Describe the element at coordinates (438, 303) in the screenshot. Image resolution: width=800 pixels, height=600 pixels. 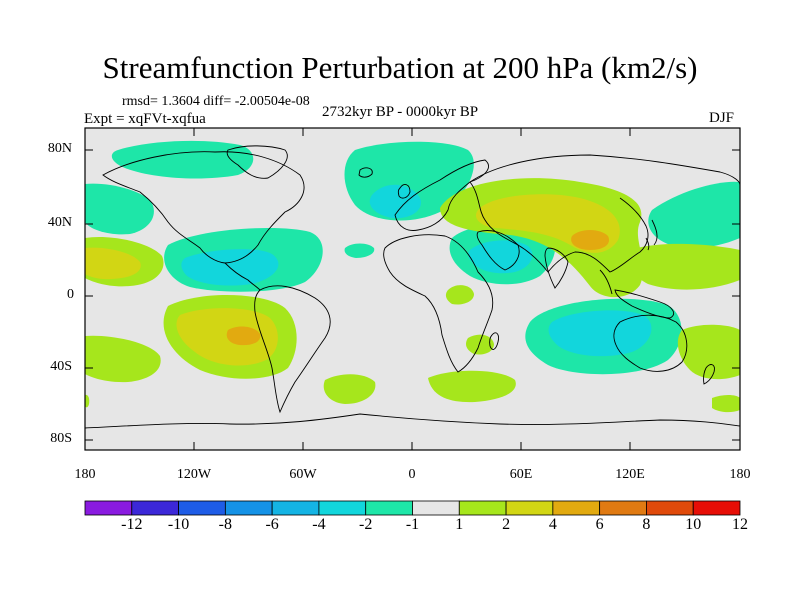
I see `coast-africa` at that location.